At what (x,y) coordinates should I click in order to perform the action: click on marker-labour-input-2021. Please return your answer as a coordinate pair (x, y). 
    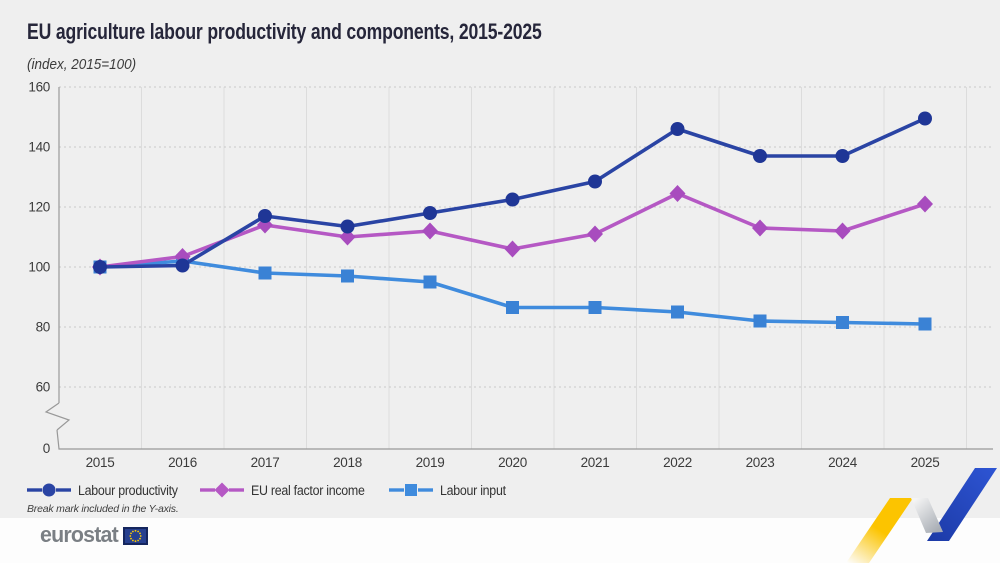
    Looking at the image, I should click on (595, 307).